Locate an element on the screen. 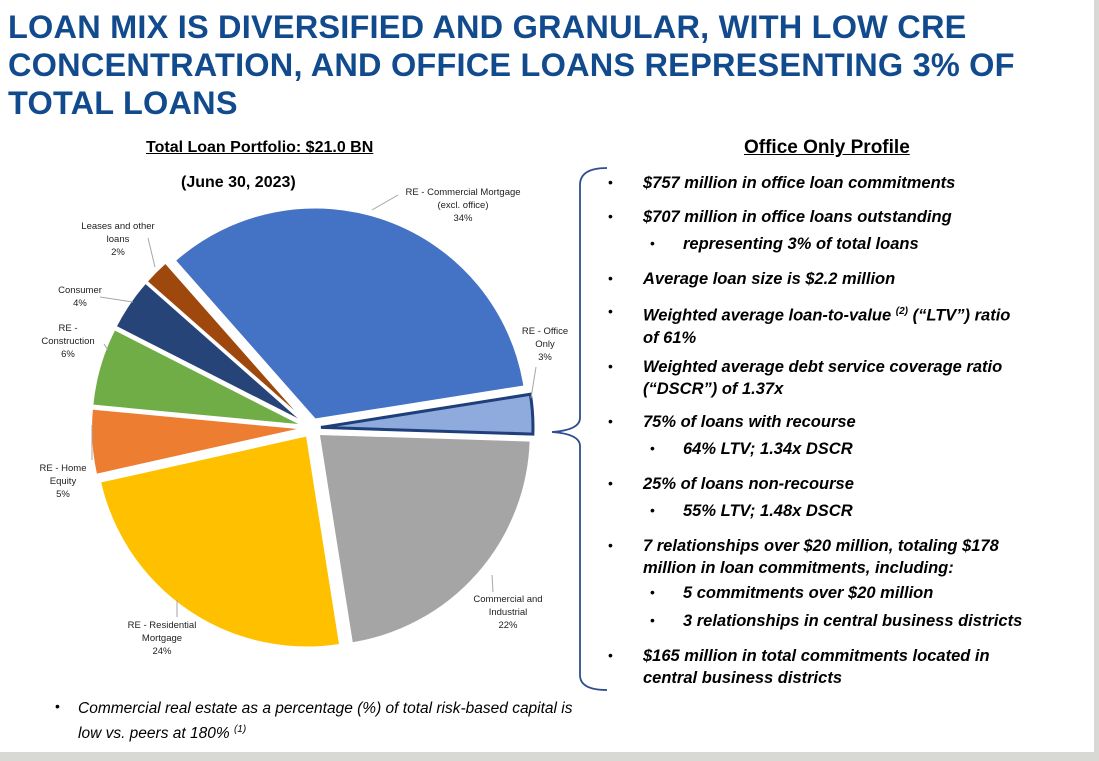 The image size is (1099, 761). office-profile-title: Office Only Profile is located at coordinates (827, 147).